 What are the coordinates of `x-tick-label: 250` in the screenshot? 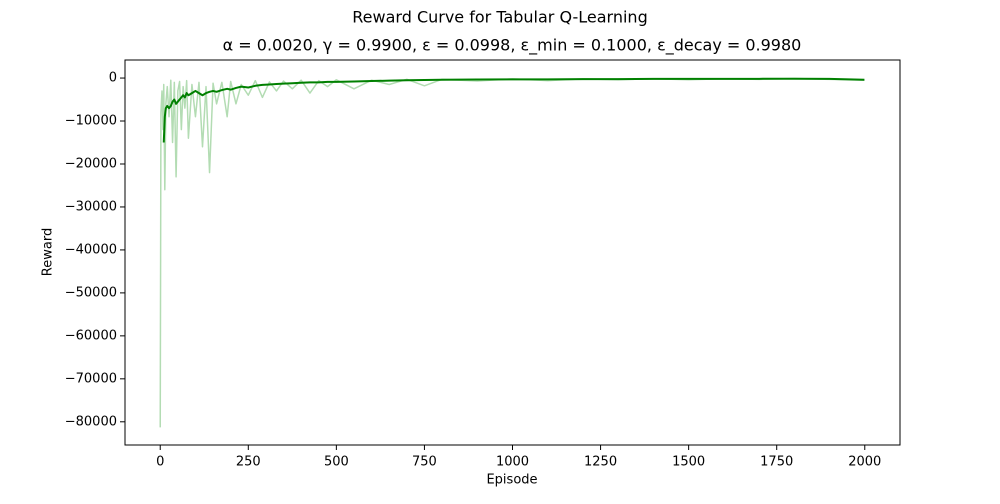 It's located at (248, 462).